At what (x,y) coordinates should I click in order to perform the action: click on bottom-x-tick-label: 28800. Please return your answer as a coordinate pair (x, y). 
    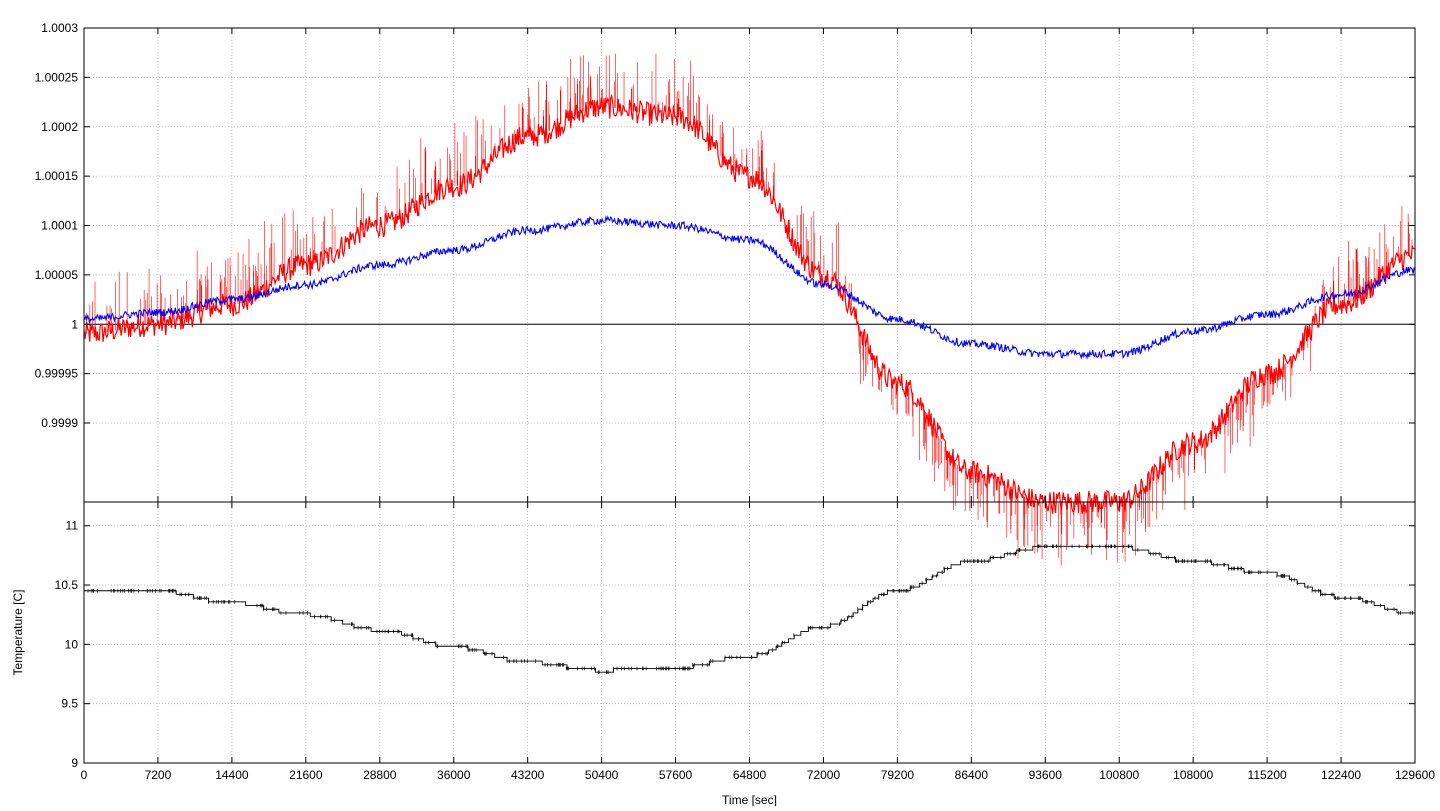
    Looking at the image, I should click on (380, 775).